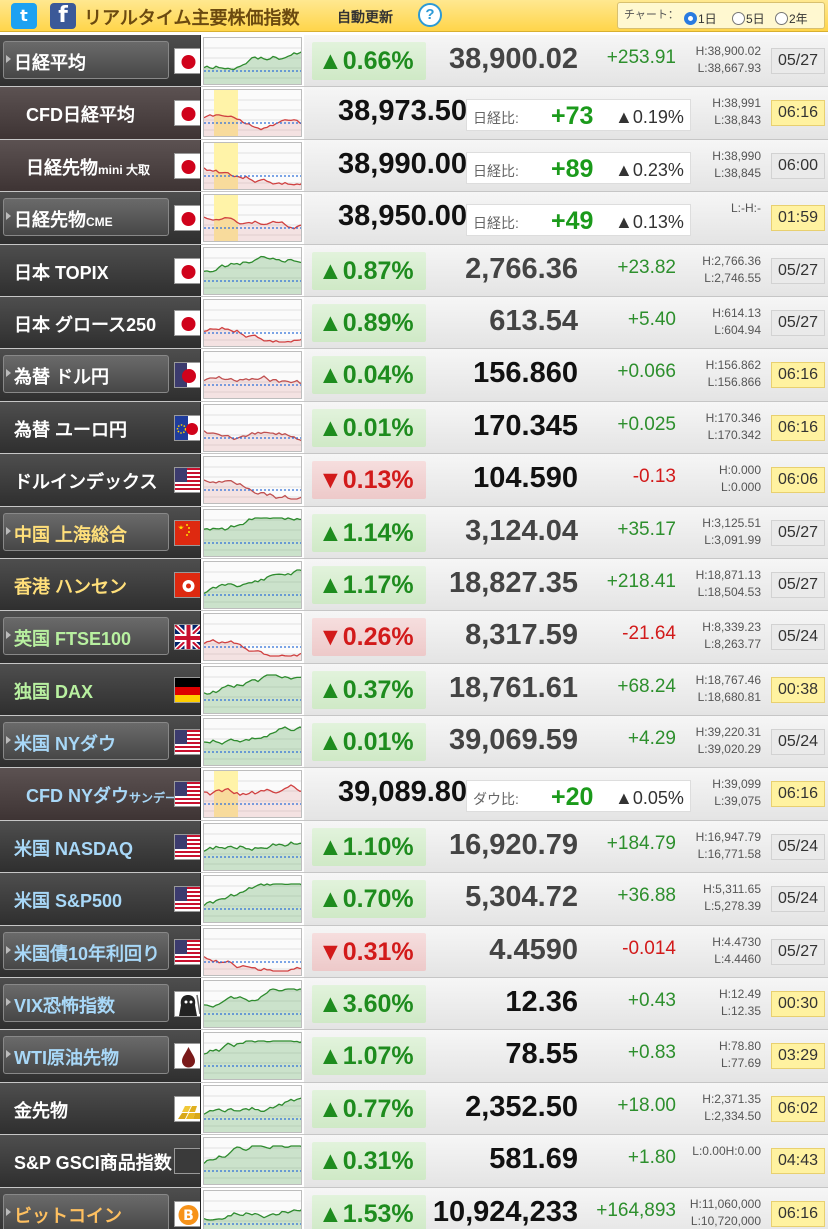 The image size is (828, 1229). Describe the element at coordinates (63, 16) in the screenshot. I see `facebook-icon: f` at that location.